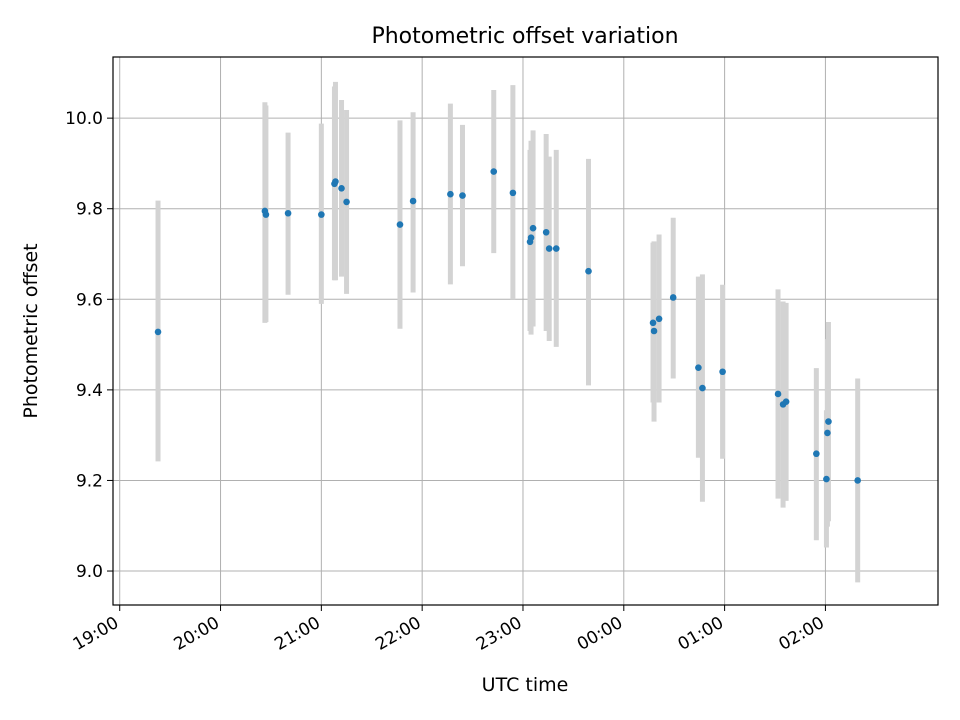  I want to click on y-tick-label: 9.4, so click(89, 391).